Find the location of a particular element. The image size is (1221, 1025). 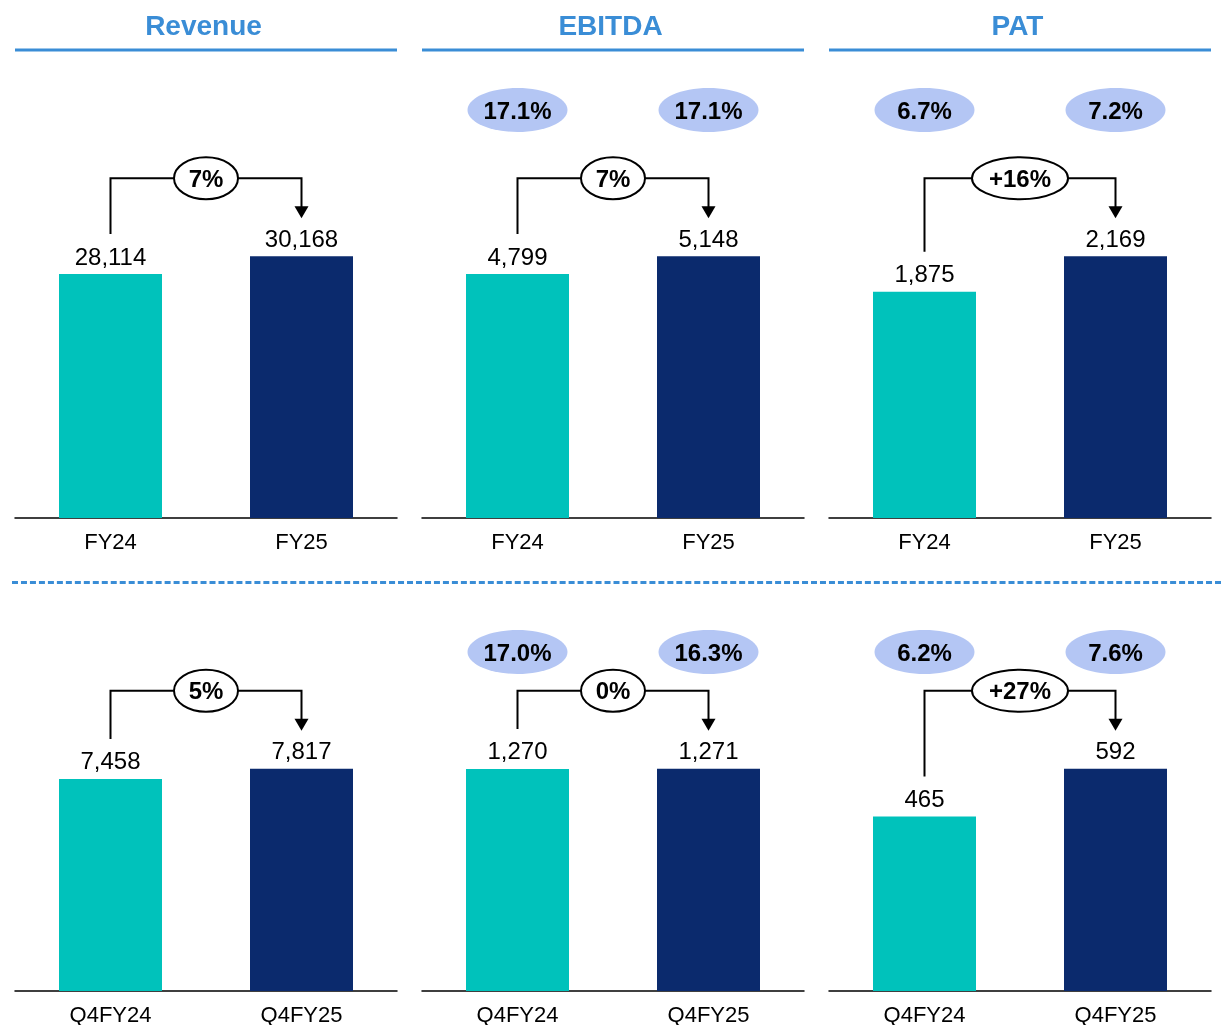

data-label: 30,168 is located at coordinates (301, 238).